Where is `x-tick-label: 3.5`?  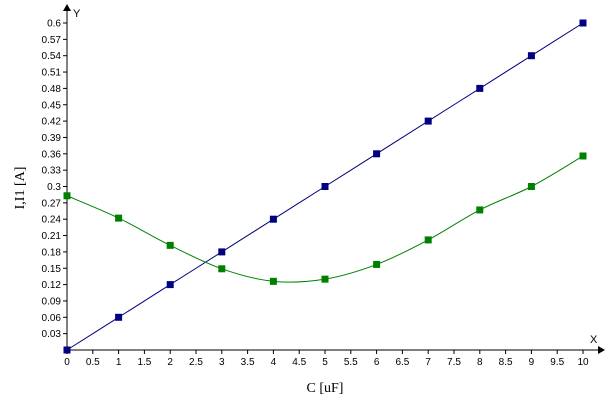 x-tick-label: 3.5 is located at coordinates (248, 362).